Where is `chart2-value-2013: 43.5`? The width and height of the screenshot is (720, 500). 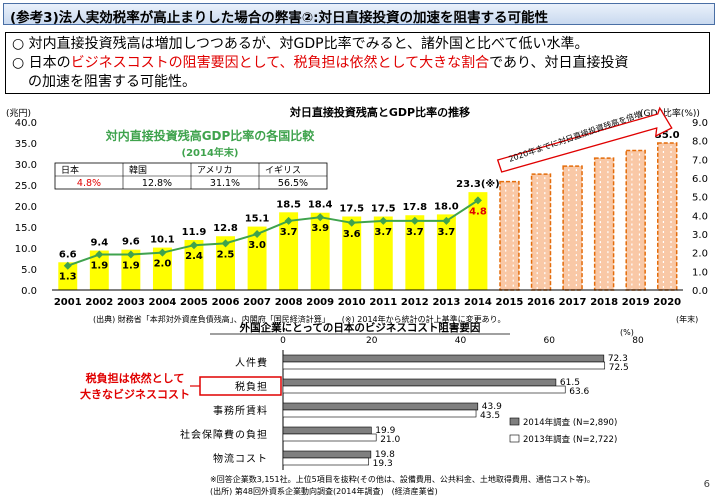
chart2-value-2013: 43.5 is located at coordinates (490, 416).